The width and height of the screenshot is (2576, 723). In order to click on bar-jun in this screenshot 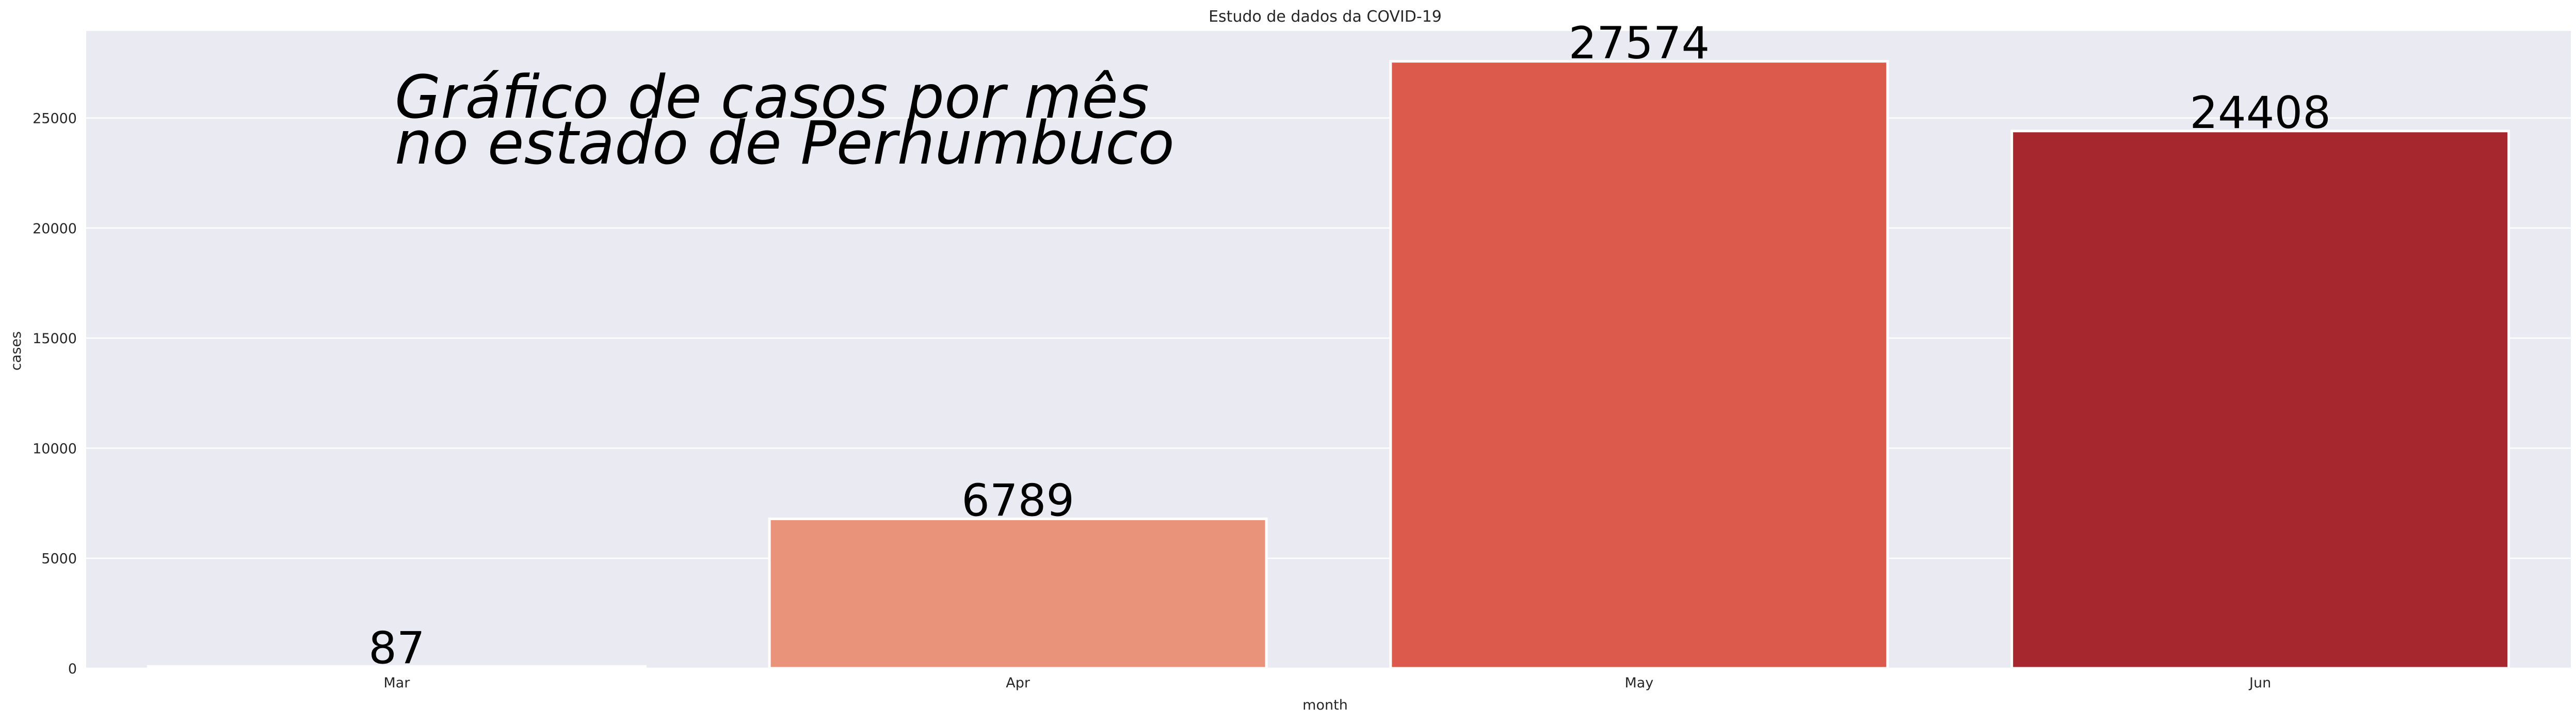, I will do `click(2260, 400)`.